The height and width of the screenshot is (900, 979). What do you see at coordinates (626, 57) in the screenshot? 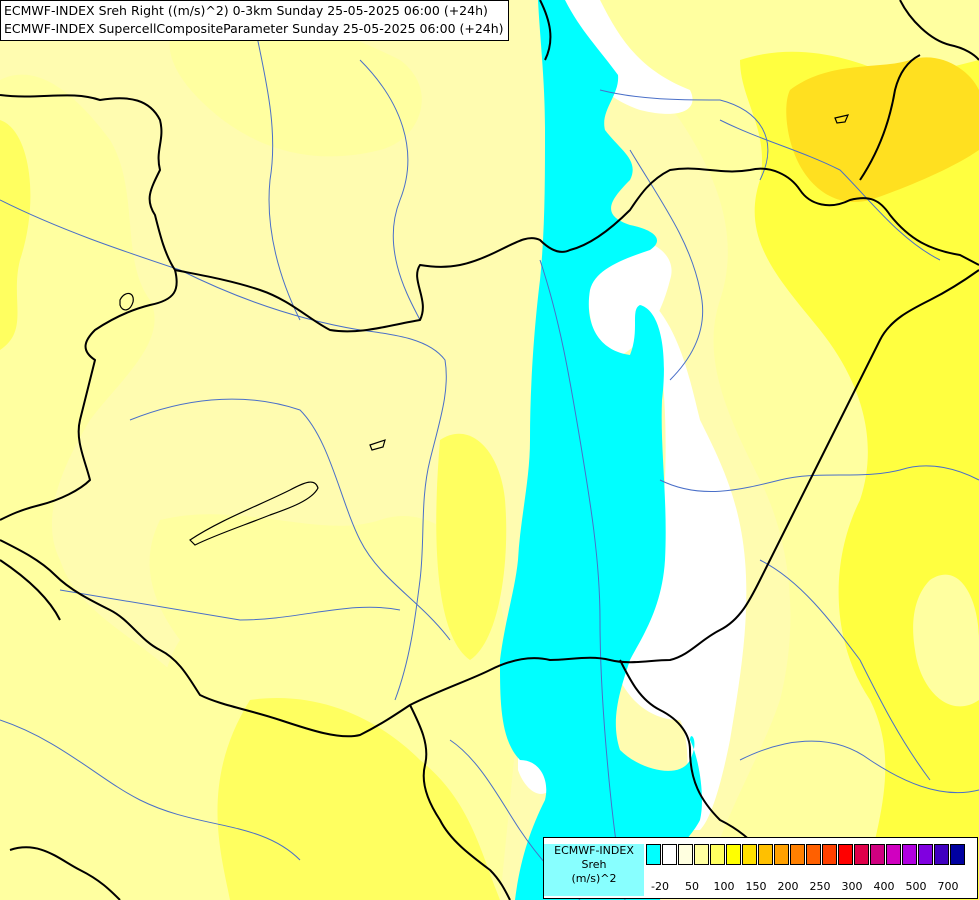
I see `shading-white-north` at bounding box center [626, 57].